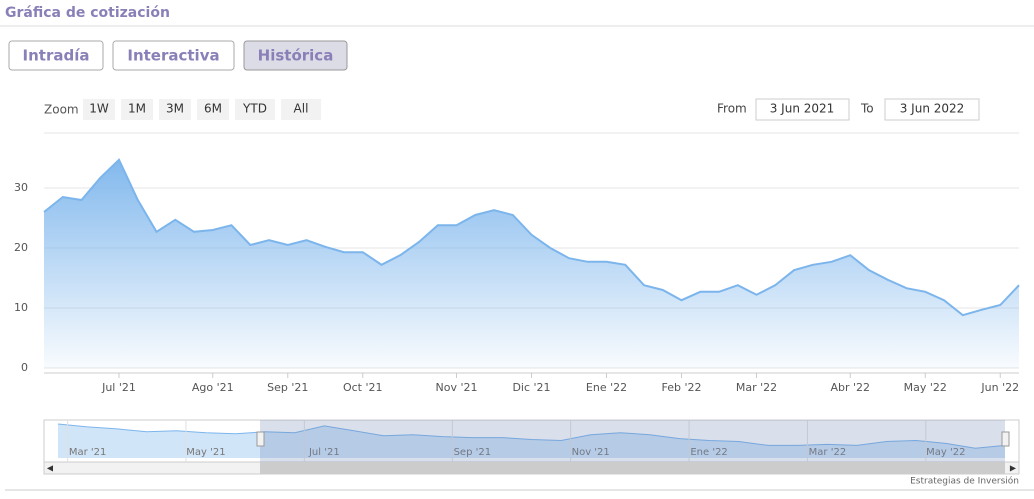 This screenshot has width=1034, height=499. What do you see at coordinates (457, 387) in the screenshot?
I see `x-tick-label: Nov '21` at bounding box center [457, 387].